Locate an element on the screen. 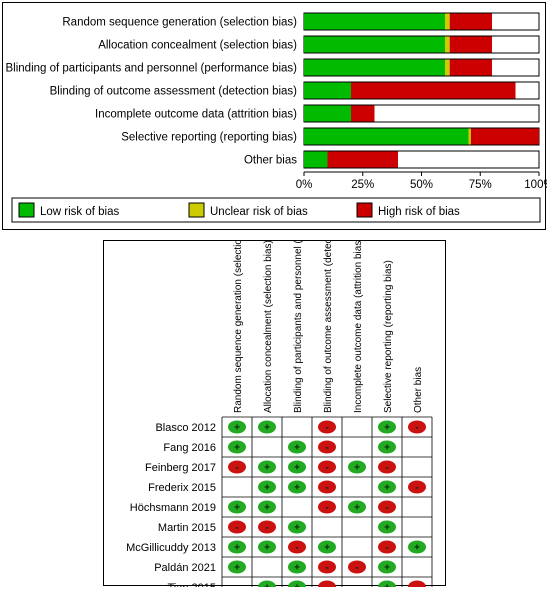 This screenshot has height=592, width=550. category-label: Allocation concealment (selection bias) is located at coordinates (197, 46).